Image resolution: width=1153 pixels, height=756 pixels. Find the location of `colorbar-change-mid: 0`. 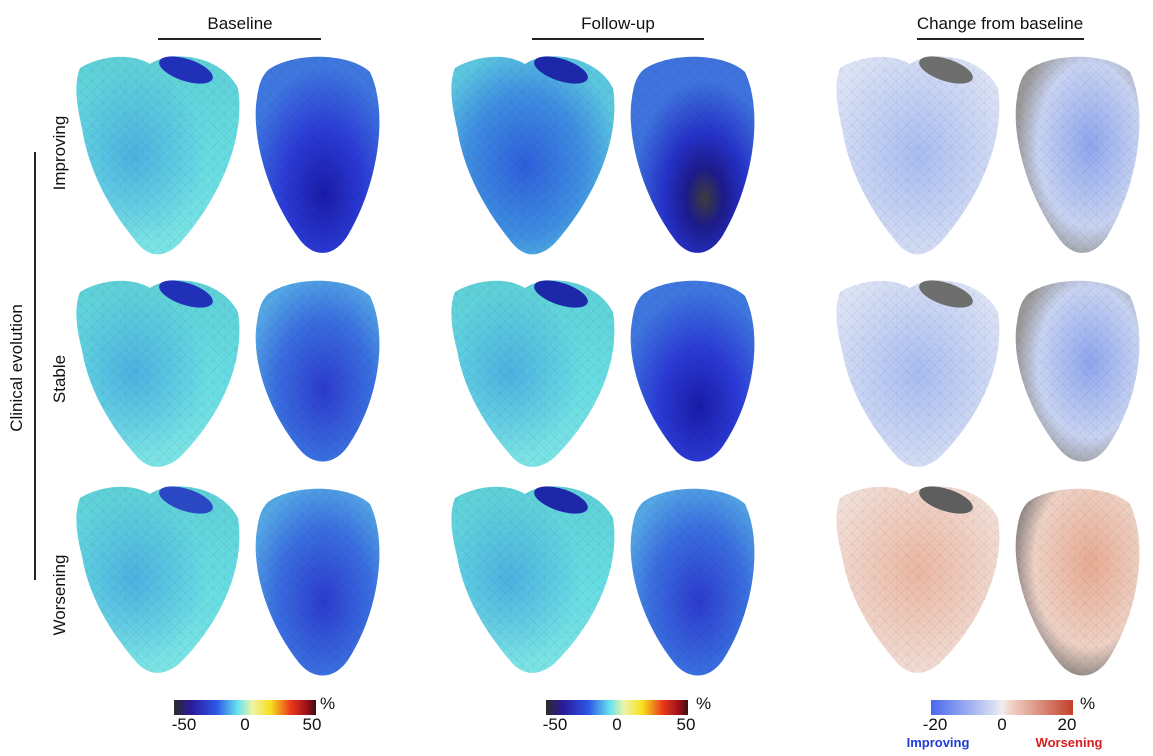

colorbar-change-mid: 0 is located at coordinates (1001, 725).